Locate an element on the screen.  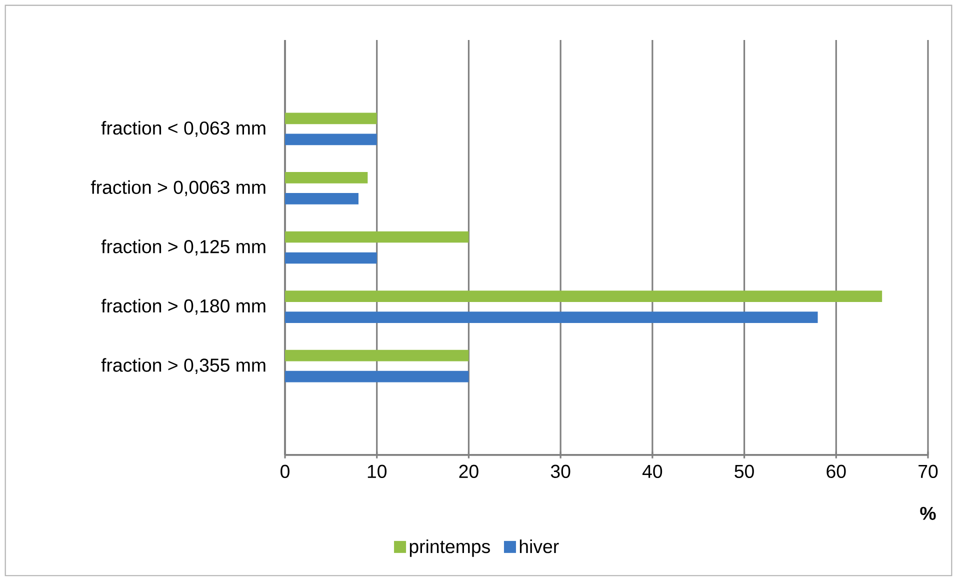
x-tick-label: 30 is located at coordinates (560, 471).